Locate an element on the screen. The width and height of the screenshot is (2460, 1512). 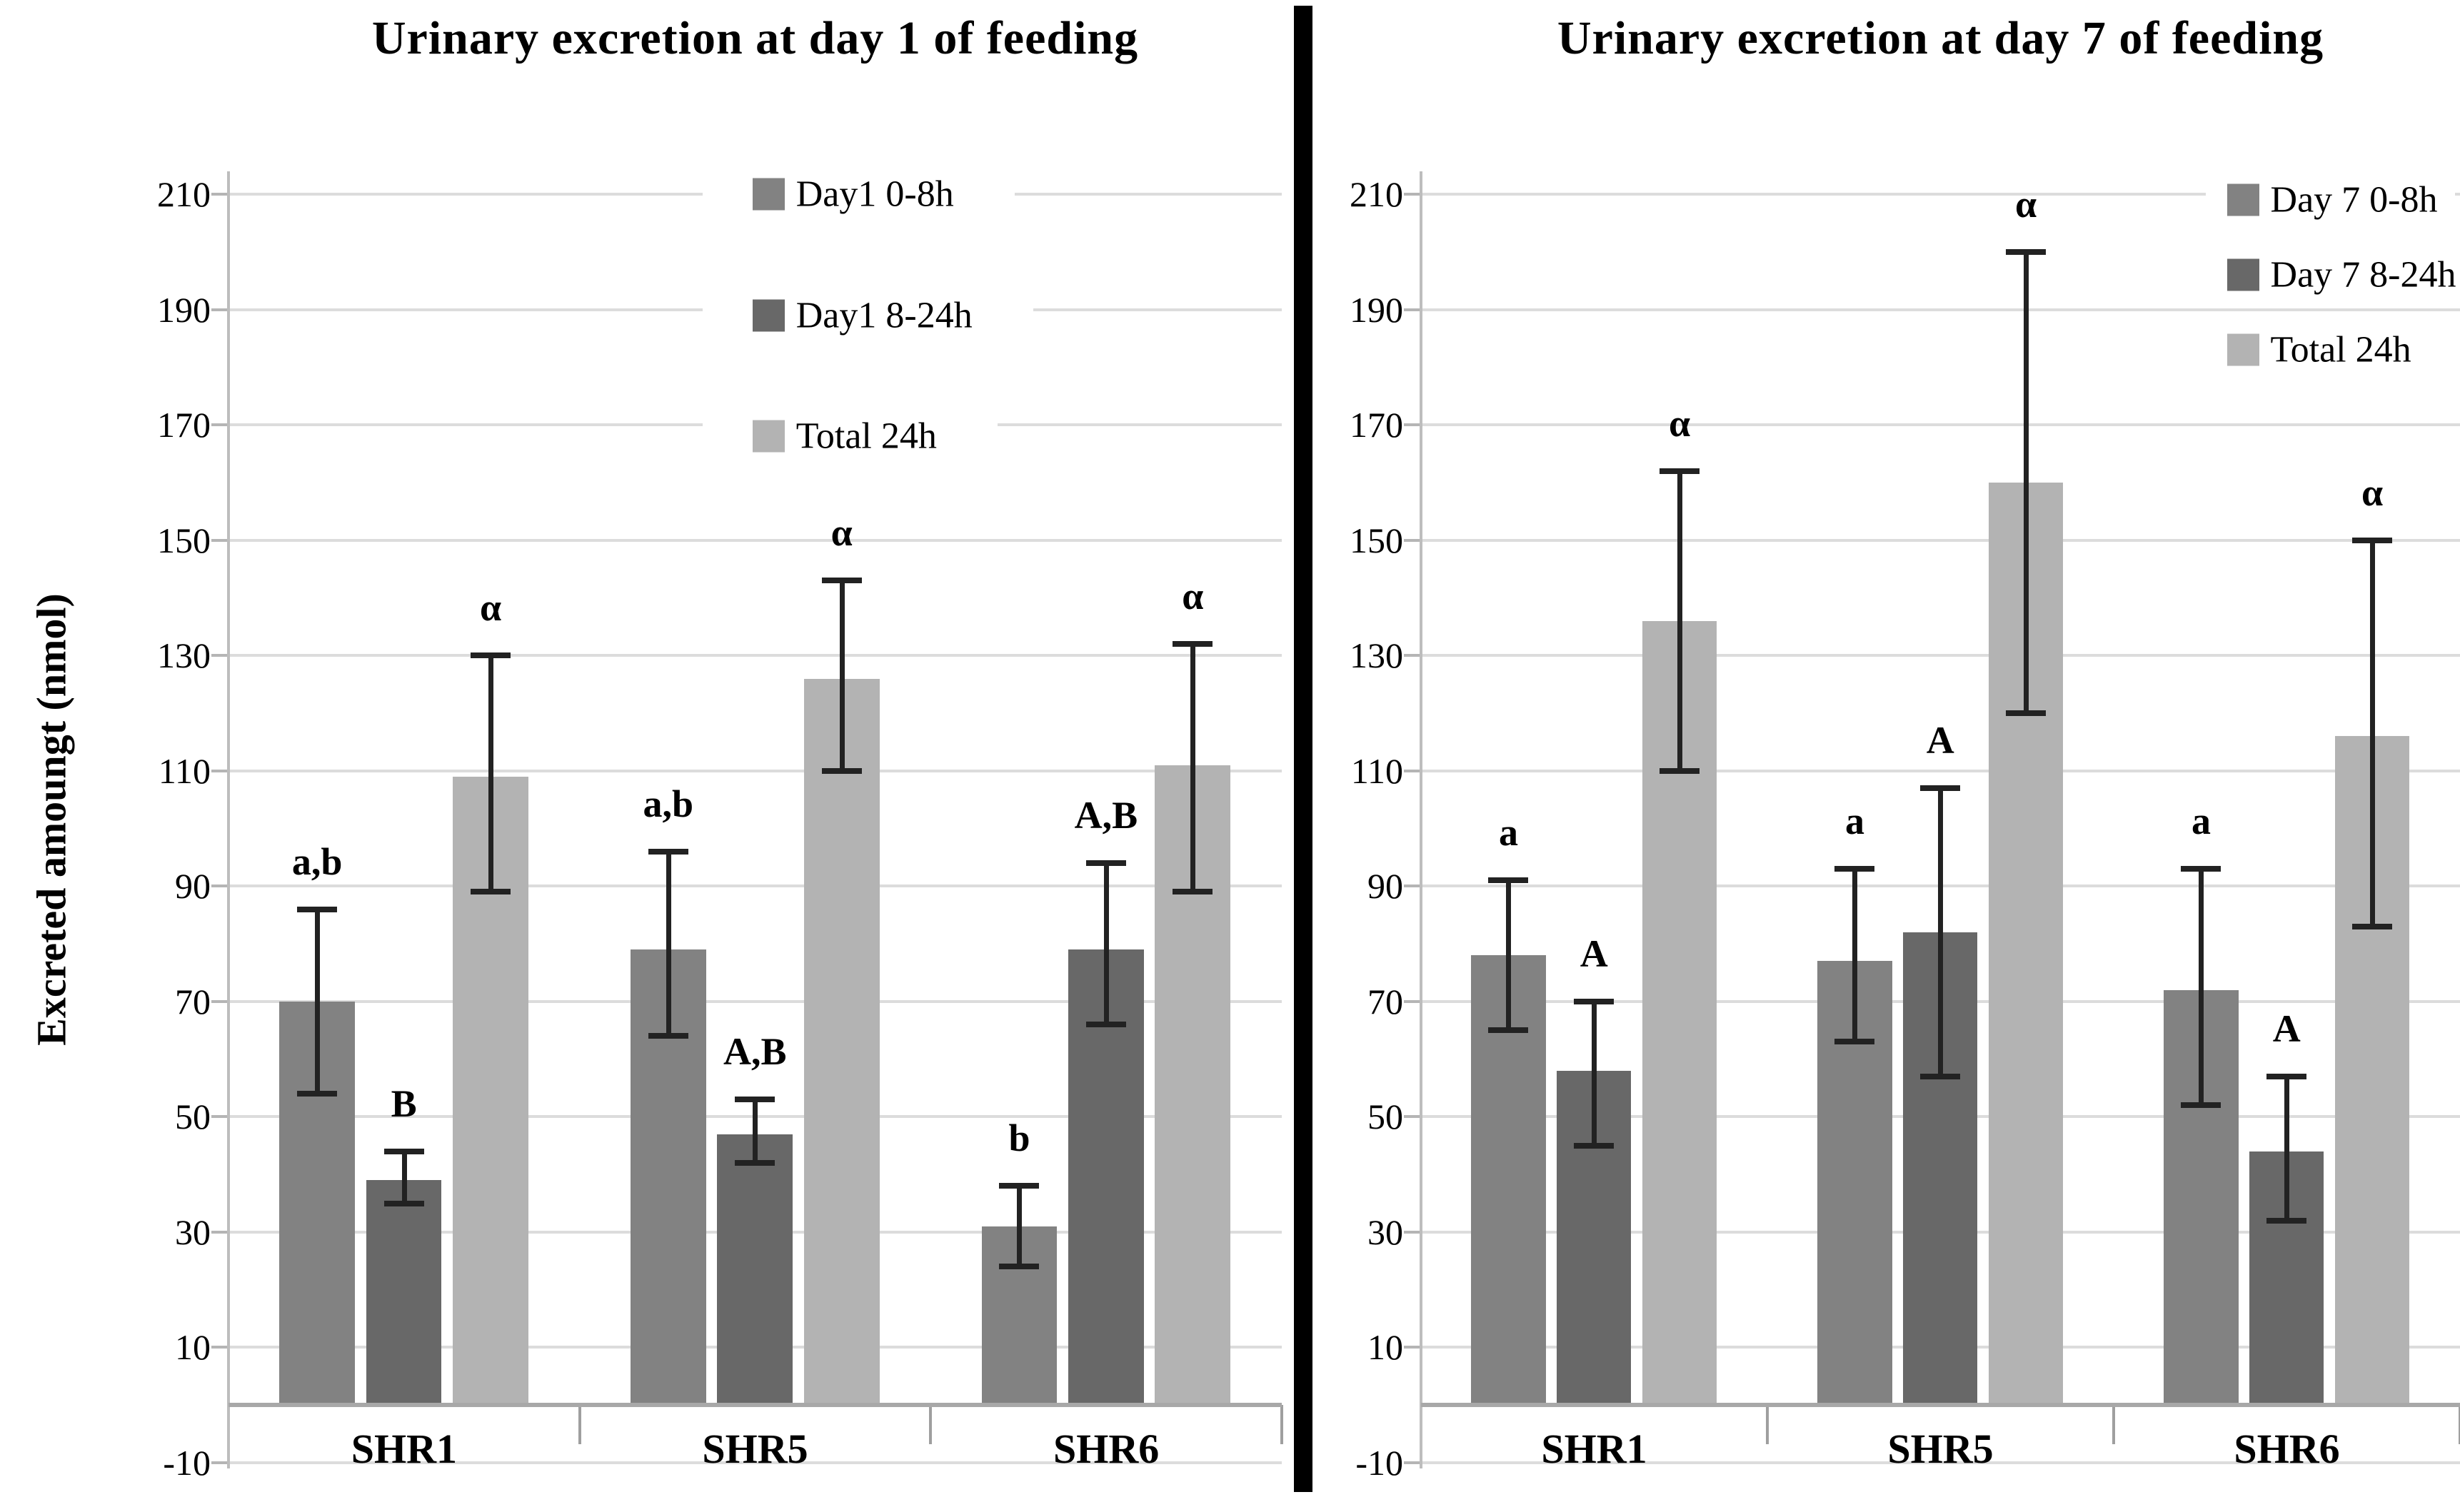
bar-group-SHR5: a,b A,B α SHR5 is located at coordinates (755, 821).